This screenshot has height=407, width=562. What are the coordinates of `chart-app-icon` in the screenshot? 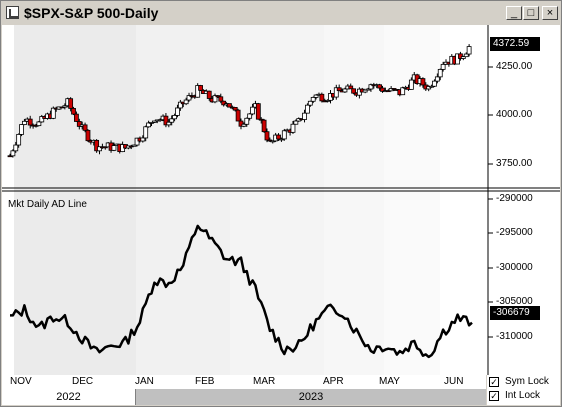 It's located at (12, 12).